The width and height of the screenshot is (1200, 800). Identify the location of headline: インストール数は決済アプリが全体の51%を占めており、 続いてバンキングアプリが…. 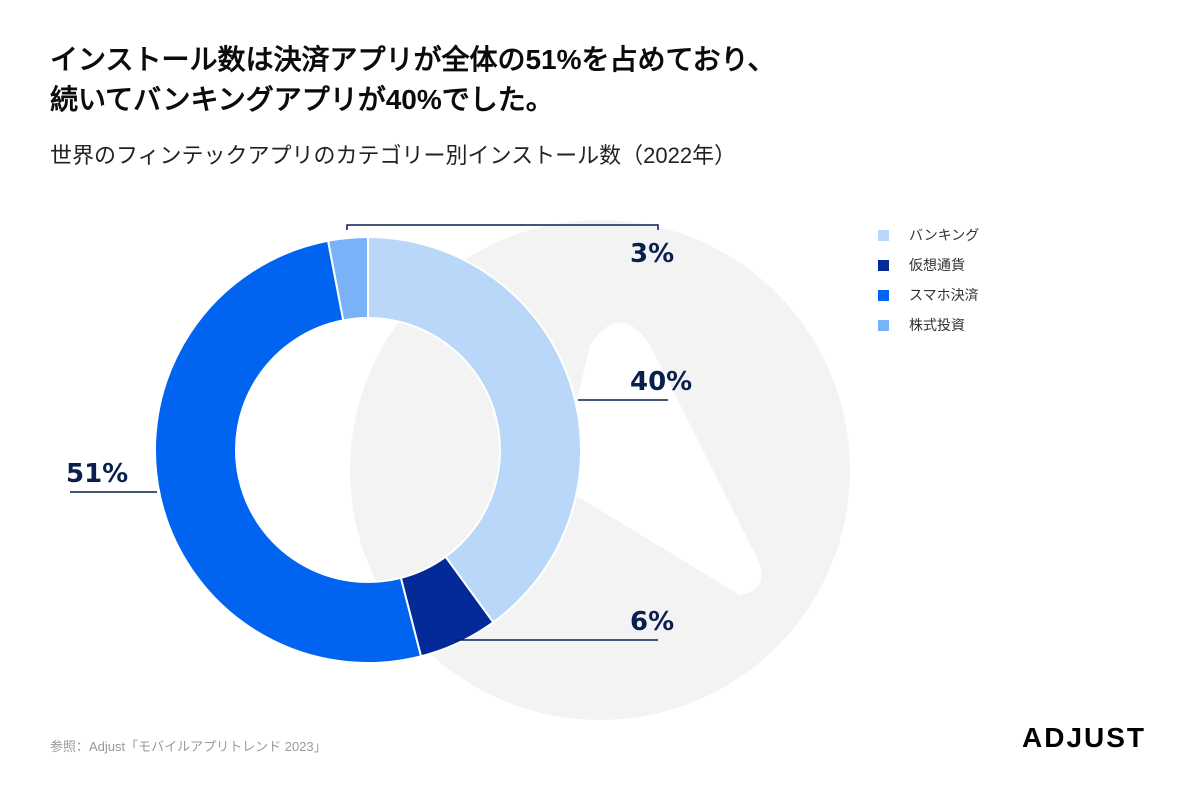
(500, 80).